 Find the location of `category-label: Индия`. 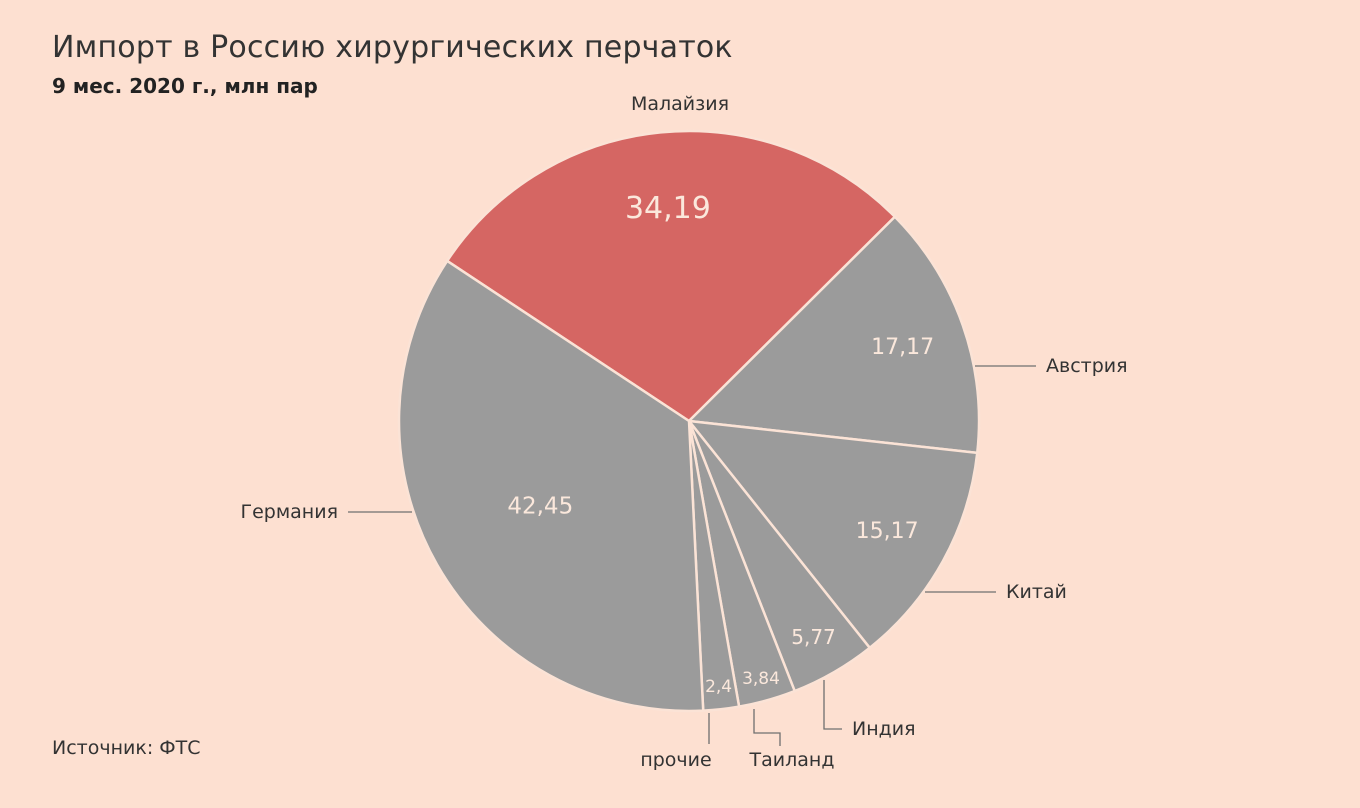

category-label: Индия is located at coordinates (884, 729).